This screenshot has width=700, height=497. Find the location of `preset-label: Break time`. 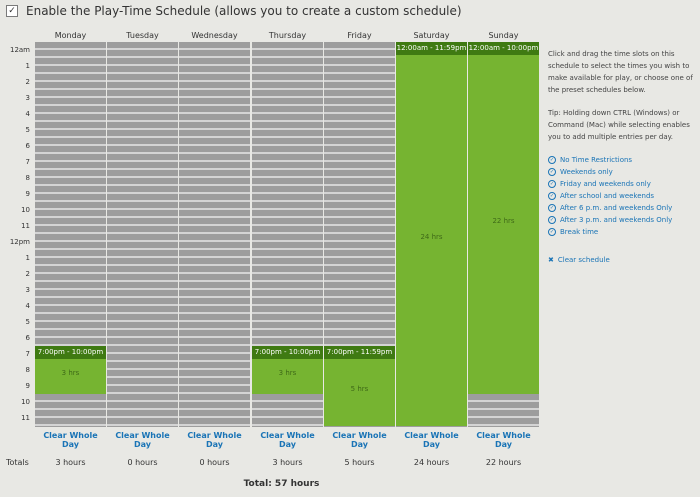

preset-label: Break time is located at coordinates (579, 232).